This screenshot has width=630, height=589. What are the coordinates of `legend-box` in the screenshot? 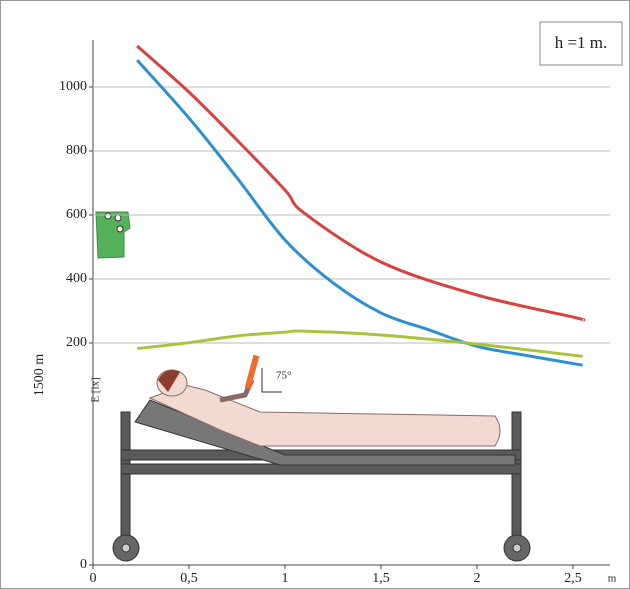 It's located at (581, 43).